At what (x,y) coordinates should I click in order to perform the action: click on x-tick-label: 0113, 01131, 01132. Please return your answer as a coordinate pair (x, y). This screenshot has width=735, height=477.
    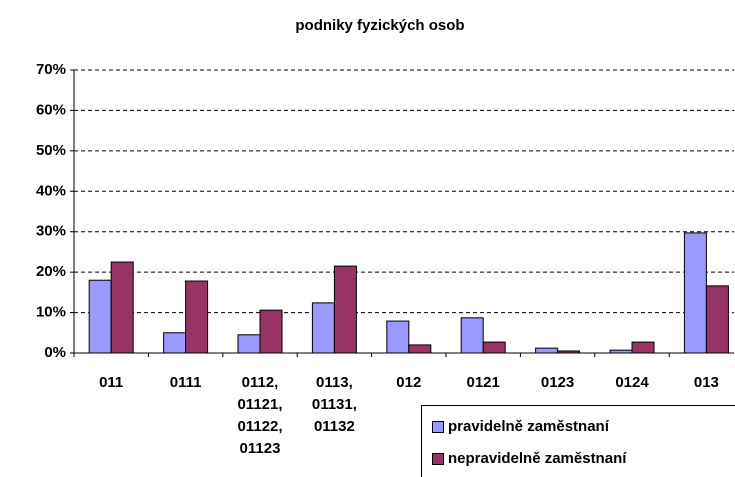
    Looking at the image, I should click on (334, 404).